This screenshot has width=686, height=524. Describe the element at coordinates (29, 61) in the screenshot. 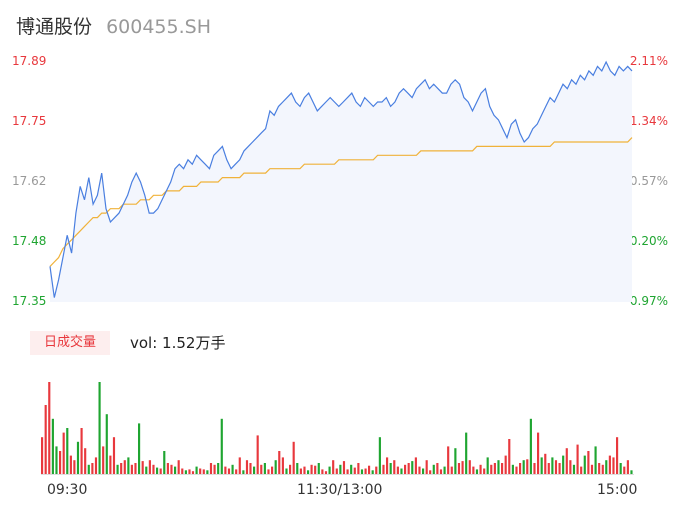

I see `y-left-tick-0: 17.89` at that location.